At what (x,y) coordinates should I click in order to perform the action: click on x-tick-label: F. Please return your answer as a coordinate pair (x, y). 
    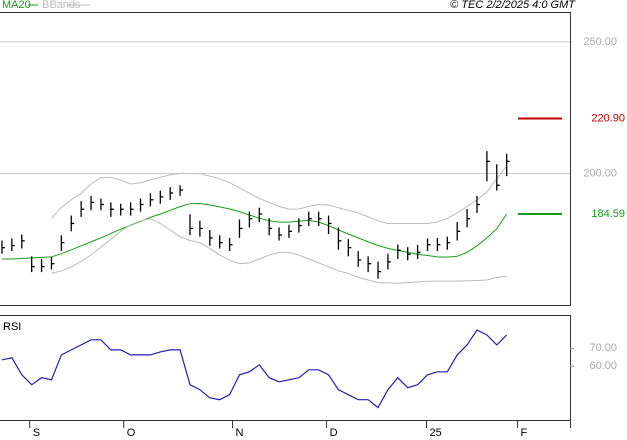
    Looking at the image, I should click on (524, 433).